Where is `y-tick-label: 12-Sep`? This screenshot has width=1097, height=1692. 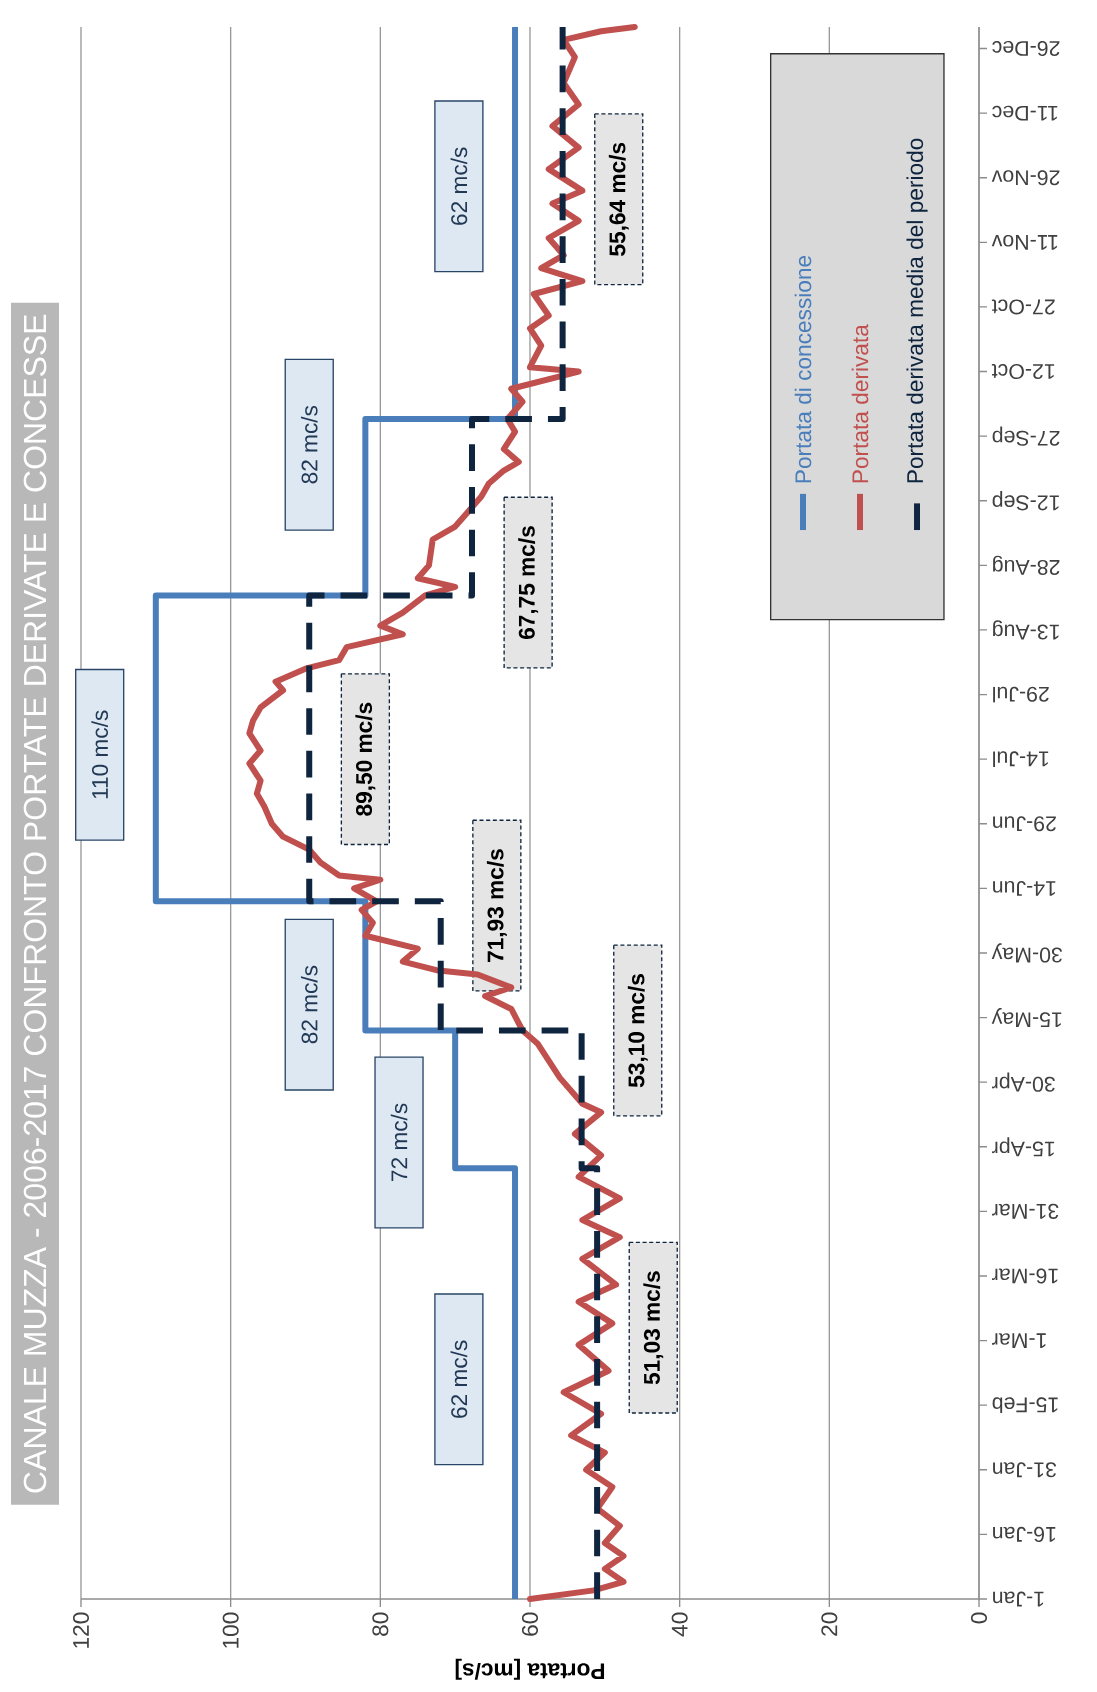
y-tick-label: 12-Sep is located at coordinates (1025, 501).